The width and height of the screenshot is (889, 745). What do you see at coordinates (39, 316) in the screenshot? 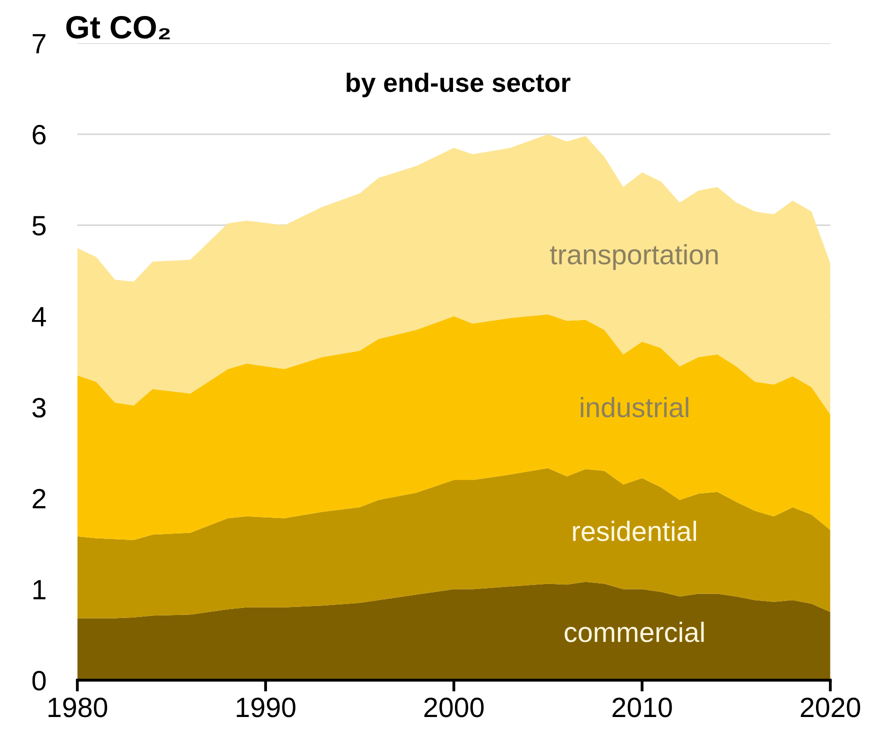
I see `y-tick-label: 4` at bounding box center [39, 316].